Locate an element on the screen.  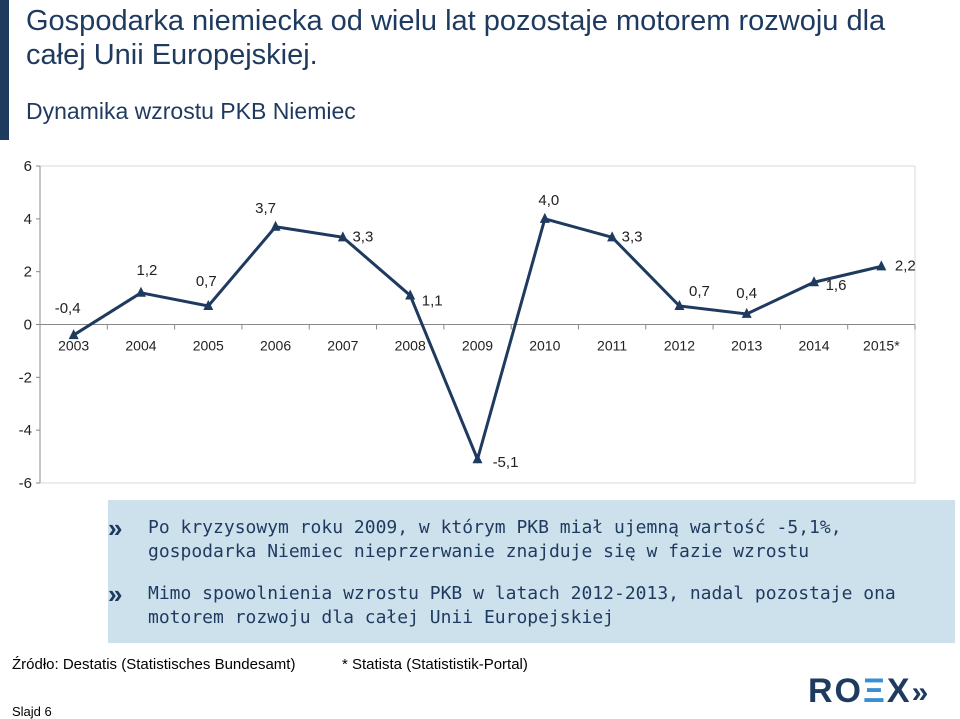
x-tick-label: 2006 is located at coordinates (275, 346).